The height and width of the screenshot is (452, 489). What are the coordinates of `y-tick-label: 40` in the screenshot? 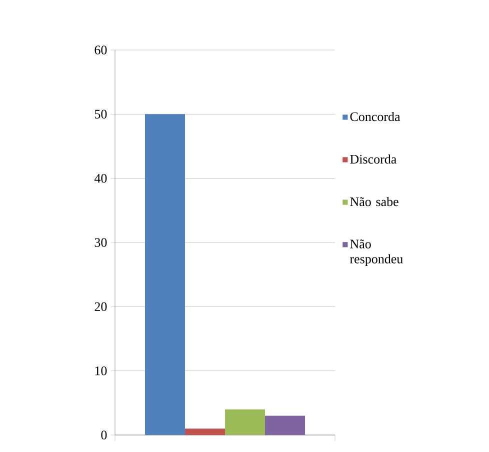 It's located at (100, 178).